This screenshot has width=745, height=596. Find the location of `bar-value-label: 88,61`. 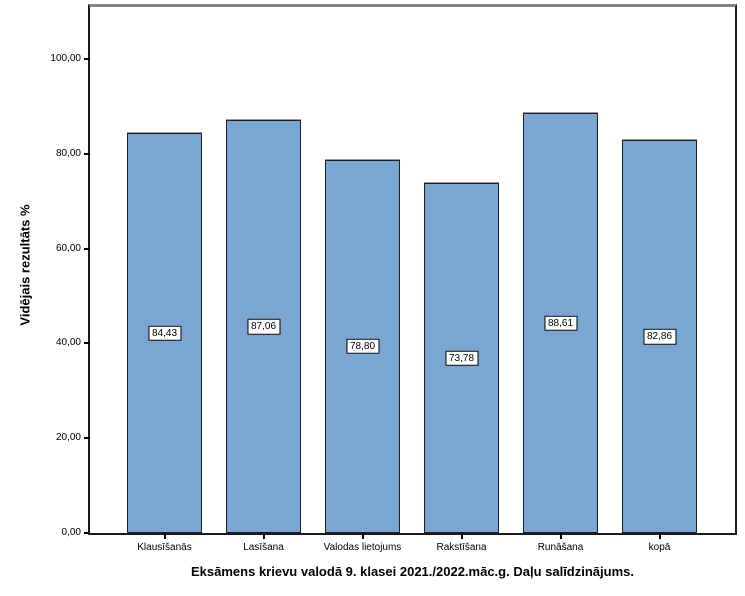

bar-value-label: 88,61 is located at coordinates (560, 323).